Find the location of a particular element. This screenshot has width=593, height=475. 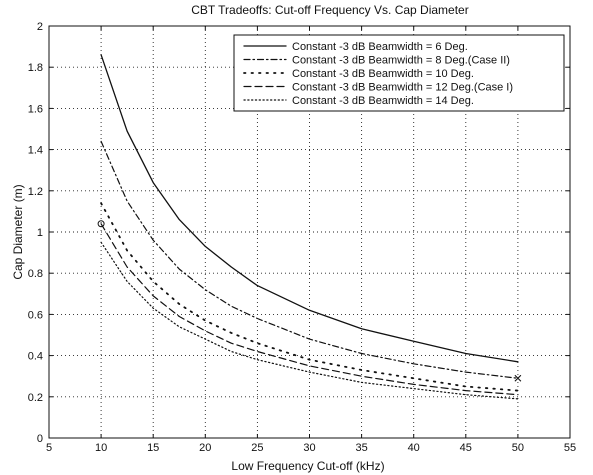

x-tick-label: 45 is located at coordinates (466, 448).